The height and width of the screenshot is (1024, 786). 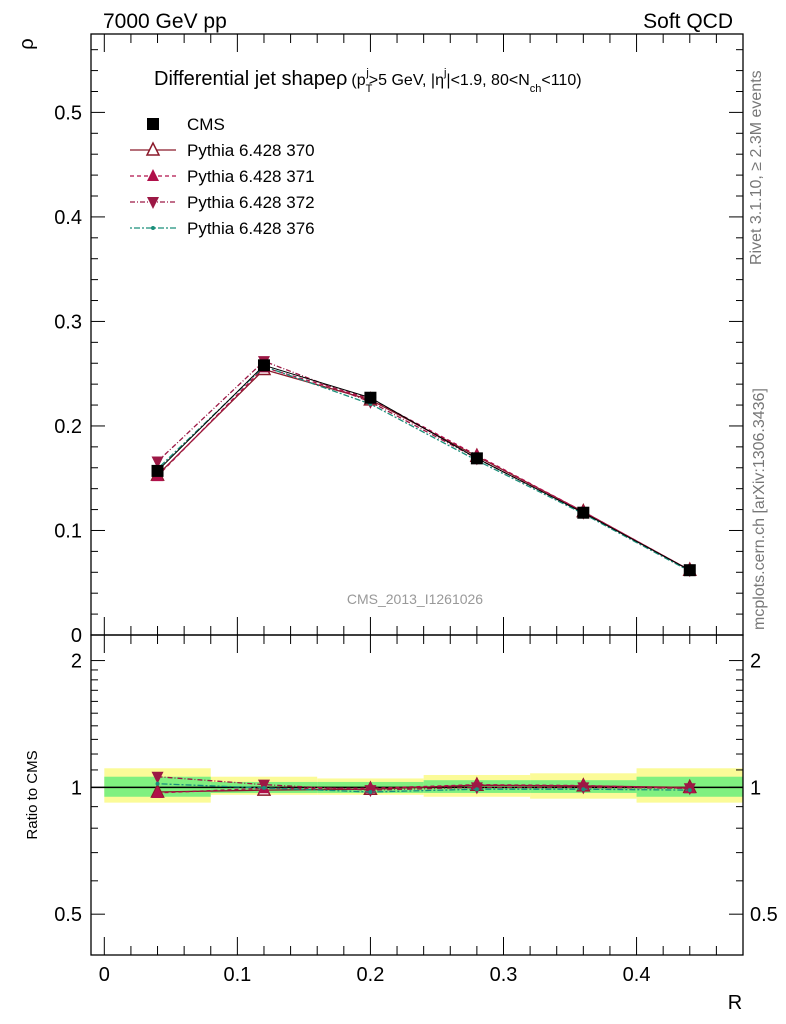 I want to click on legend-label: Pythia 6.428 371, so click(x=251, y=176).